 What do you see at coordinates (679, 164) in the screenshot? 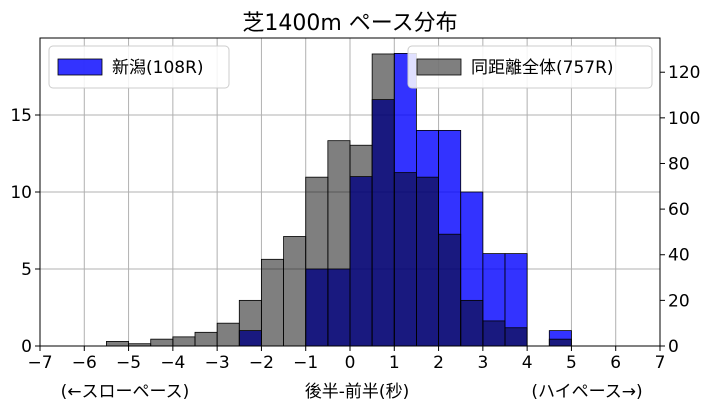
I see `y-right-tick-label: 80` at bounding box center [679, 164].